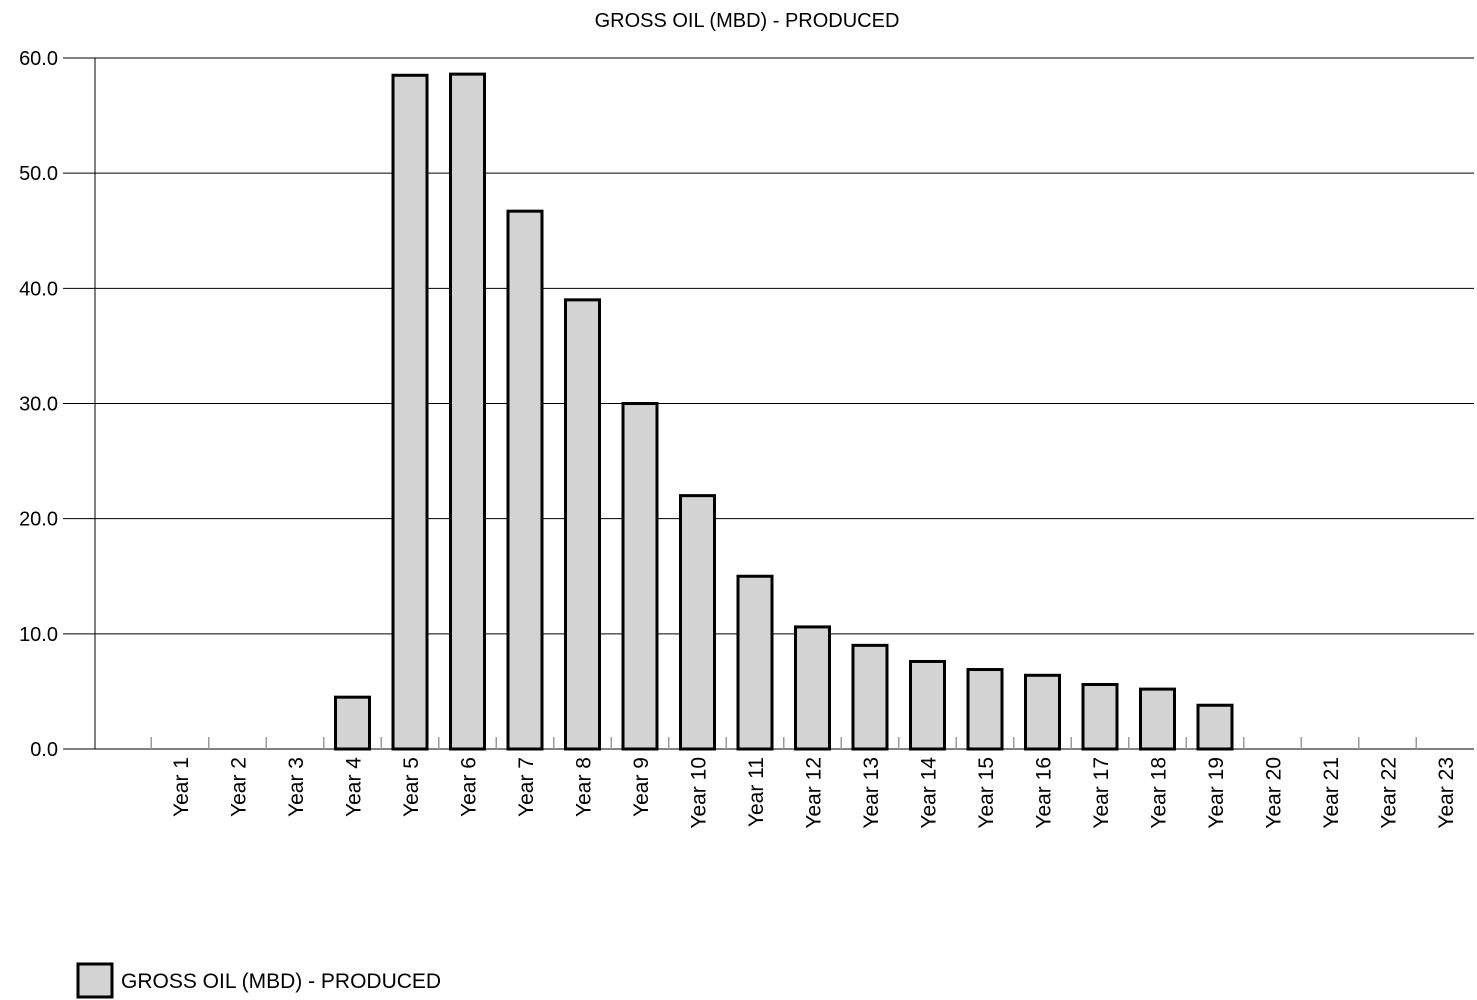 The width and height of the screenshot is (1477, 1000). I want to click on y-tick-label: 20.0, so click(38, 520).